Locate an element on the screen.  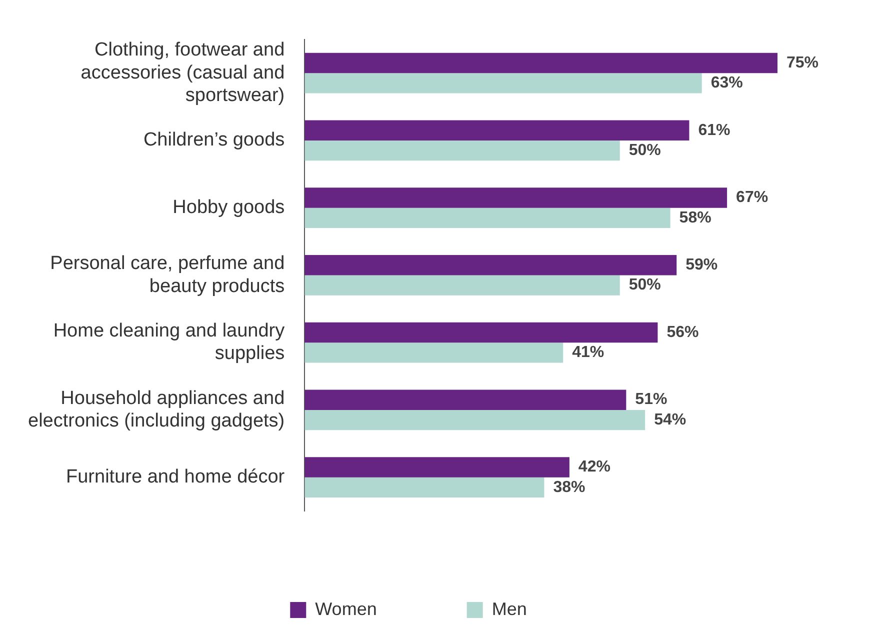
data-label: 75% is located at coordinates (802, 63).